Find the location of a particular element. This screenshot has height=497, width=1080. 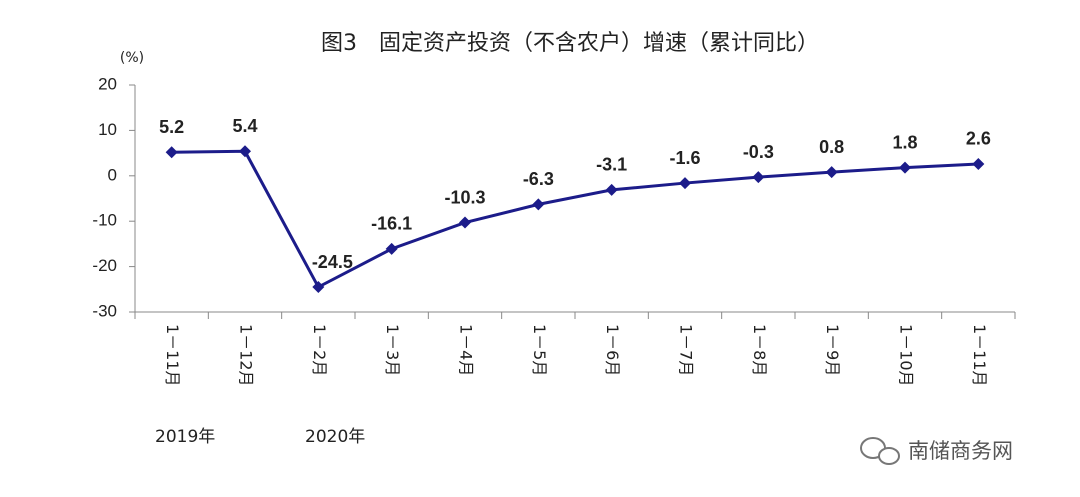

y-tick-label: 0 is located at coordinates (112, 174).